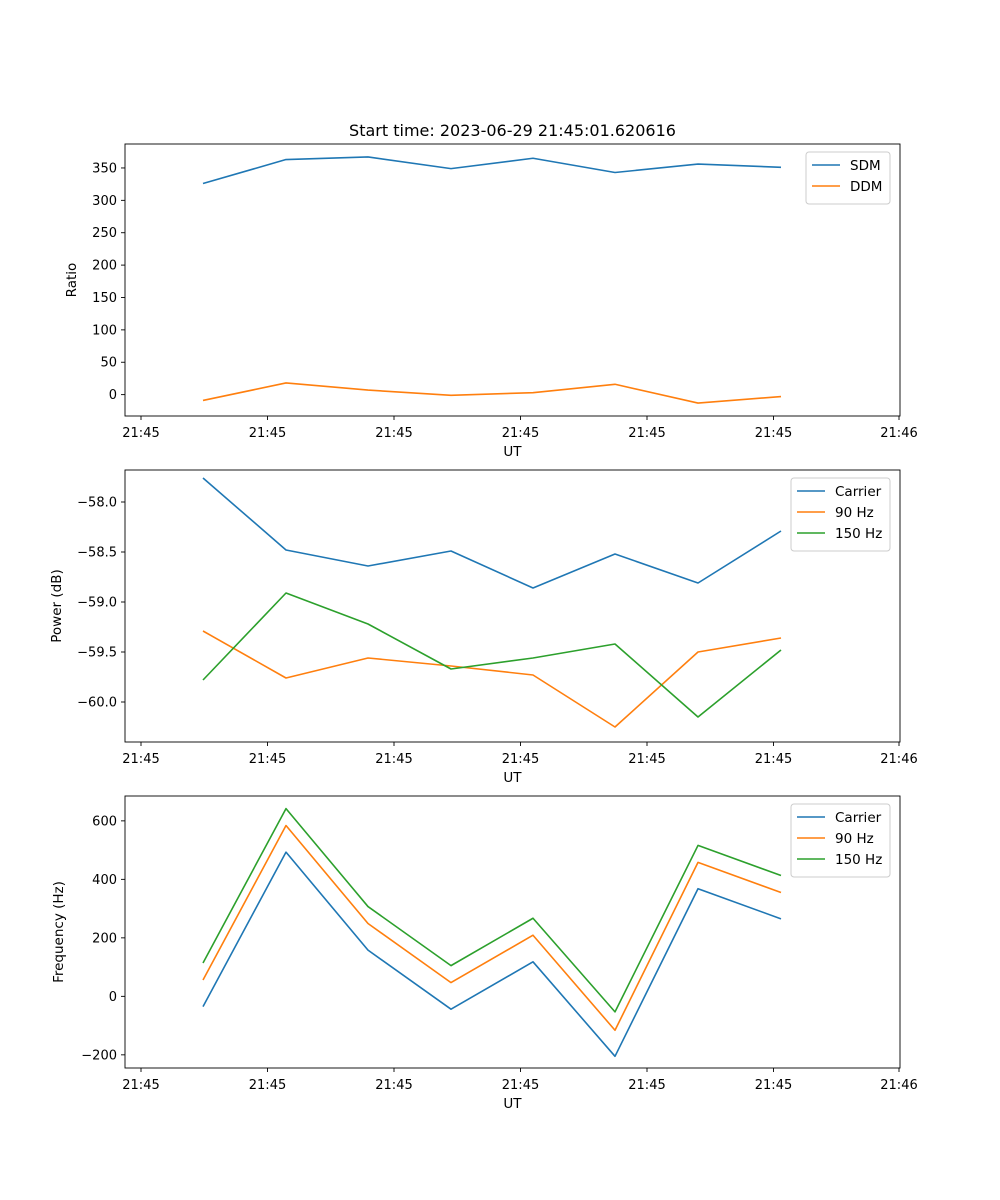 Image resolution: width=1000 pixels, height=1200 pixels. I want to click on series-line-sdm, so click(492, 170).